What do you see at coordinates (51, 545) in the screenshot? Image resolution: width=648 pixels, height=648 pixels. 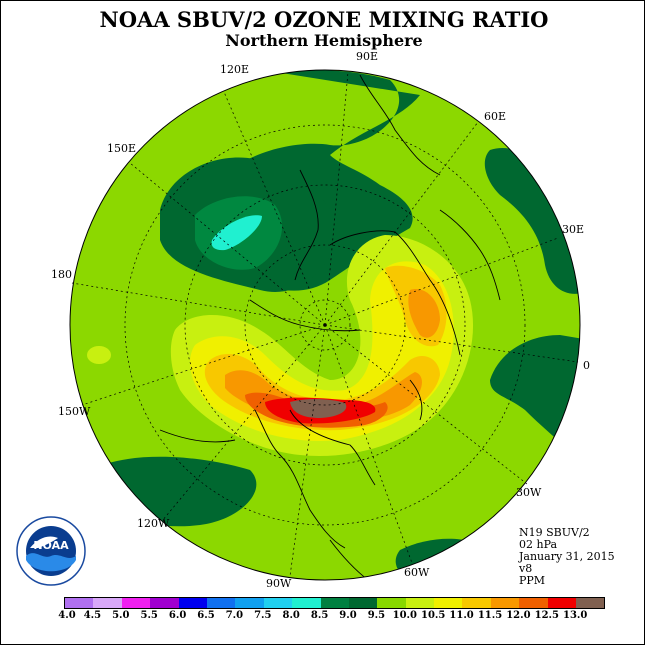 I see `noaa-logo-text: NOAA` at bounding box center [51, 545].